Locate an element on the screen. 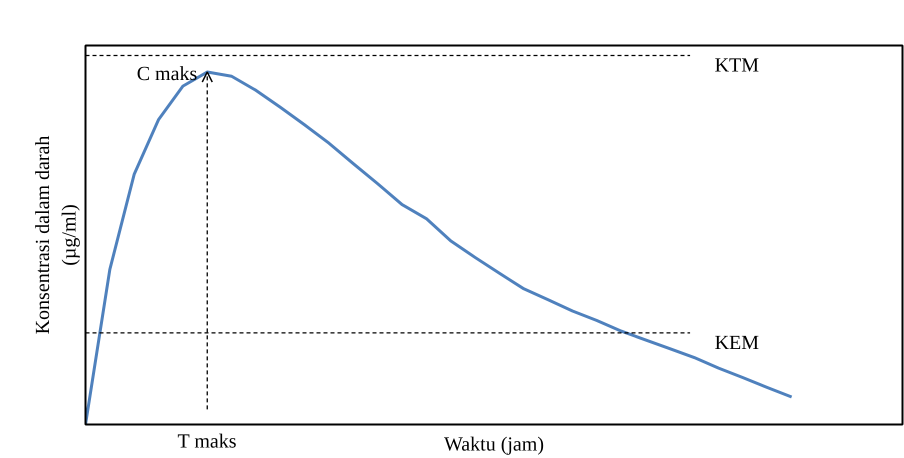 This screenshot has height=458, width=904. annotation: C maks is located at coordinates (167, 74).